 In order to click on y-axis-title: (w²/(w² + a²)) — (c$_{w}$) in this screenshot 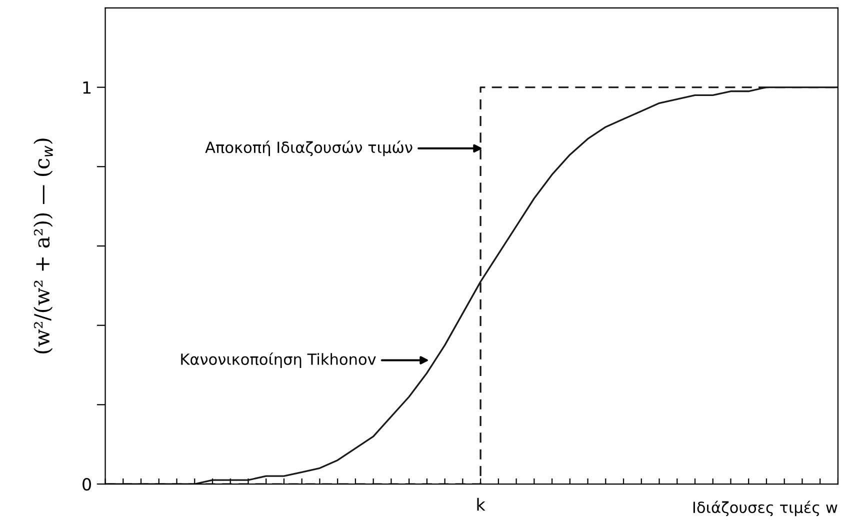, I will do `click(43, 246)`.